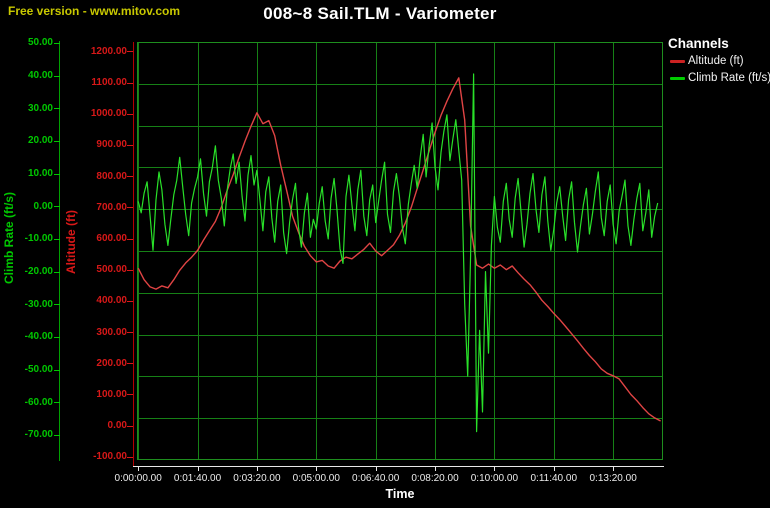  I want to click on climb-axis-tick-label: -10.00, so click(38, 239).